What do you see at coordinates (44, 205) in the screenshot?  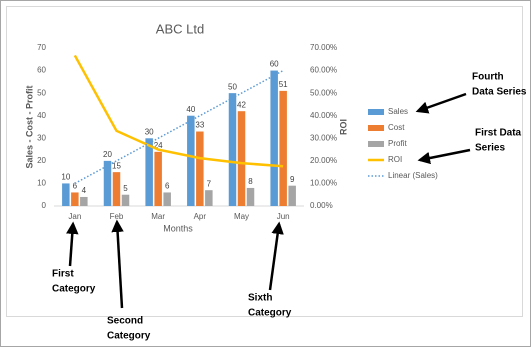 I see `y-tick-label: 0` at bounding box center [44, 205].